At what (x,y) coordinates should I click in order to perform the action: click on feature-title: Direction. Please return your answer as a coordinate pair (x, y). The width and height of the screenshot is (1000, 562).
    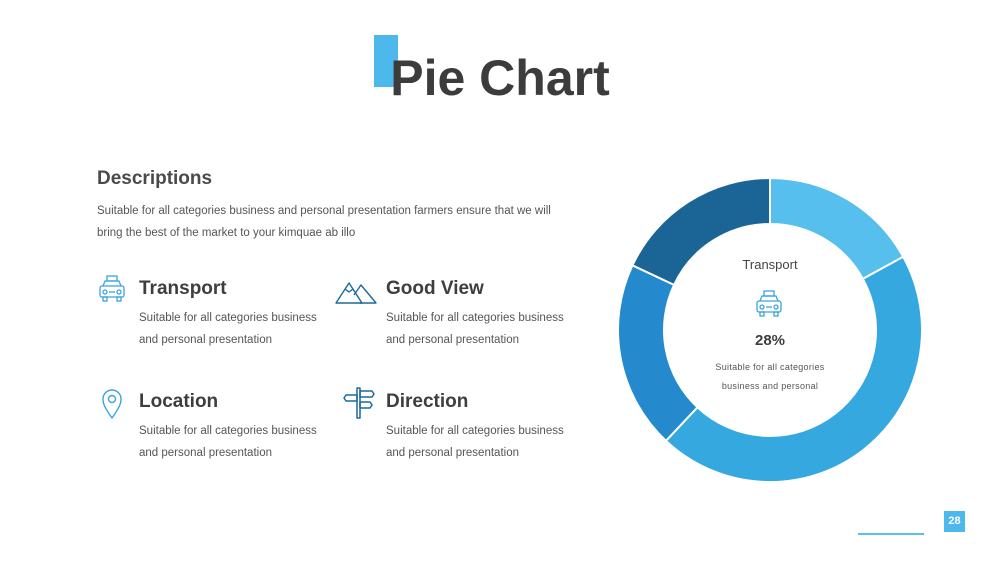
    Looking at the image, I should click on (427, 401).